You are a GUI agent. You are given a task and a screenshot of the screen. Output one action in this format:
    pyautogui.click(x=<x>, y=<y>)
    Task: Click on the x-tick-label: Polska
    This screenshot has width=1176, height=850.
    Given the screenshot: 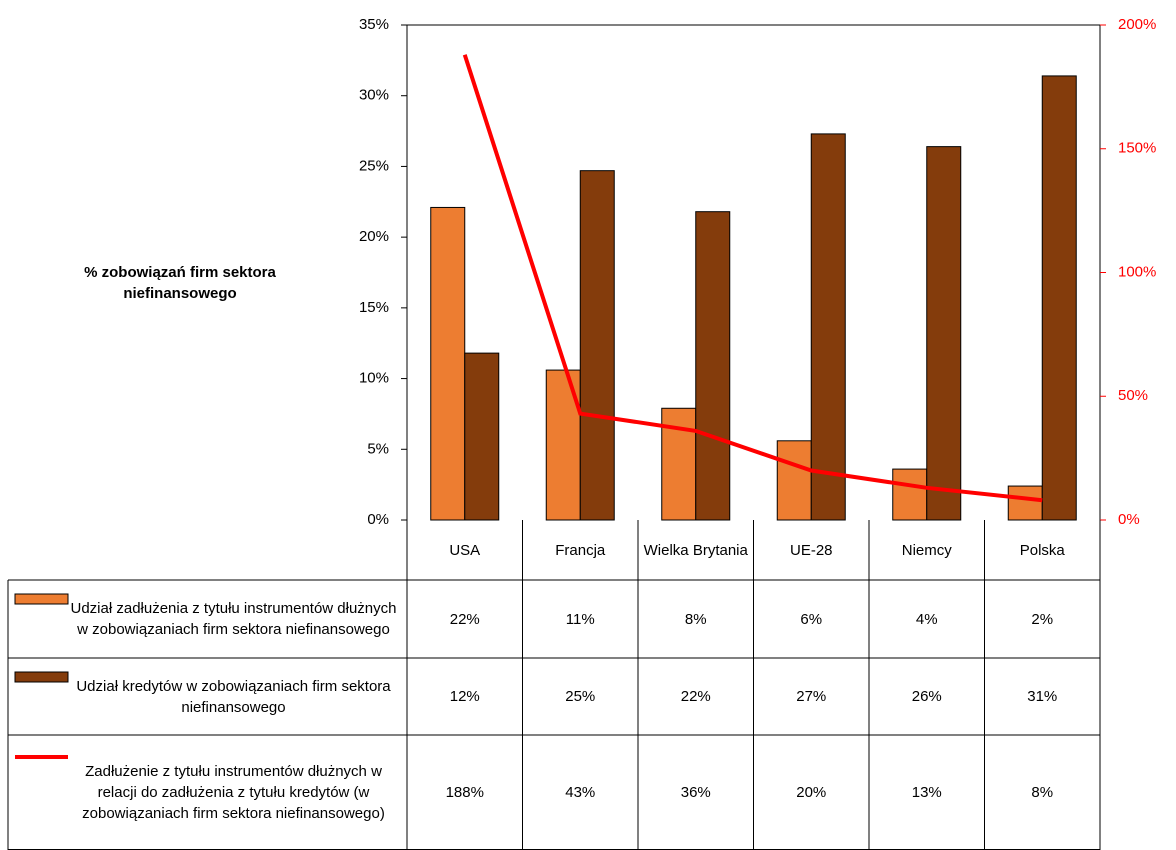 What is the action you would take?
    pyautogui.click(x=1042, y=550)
    